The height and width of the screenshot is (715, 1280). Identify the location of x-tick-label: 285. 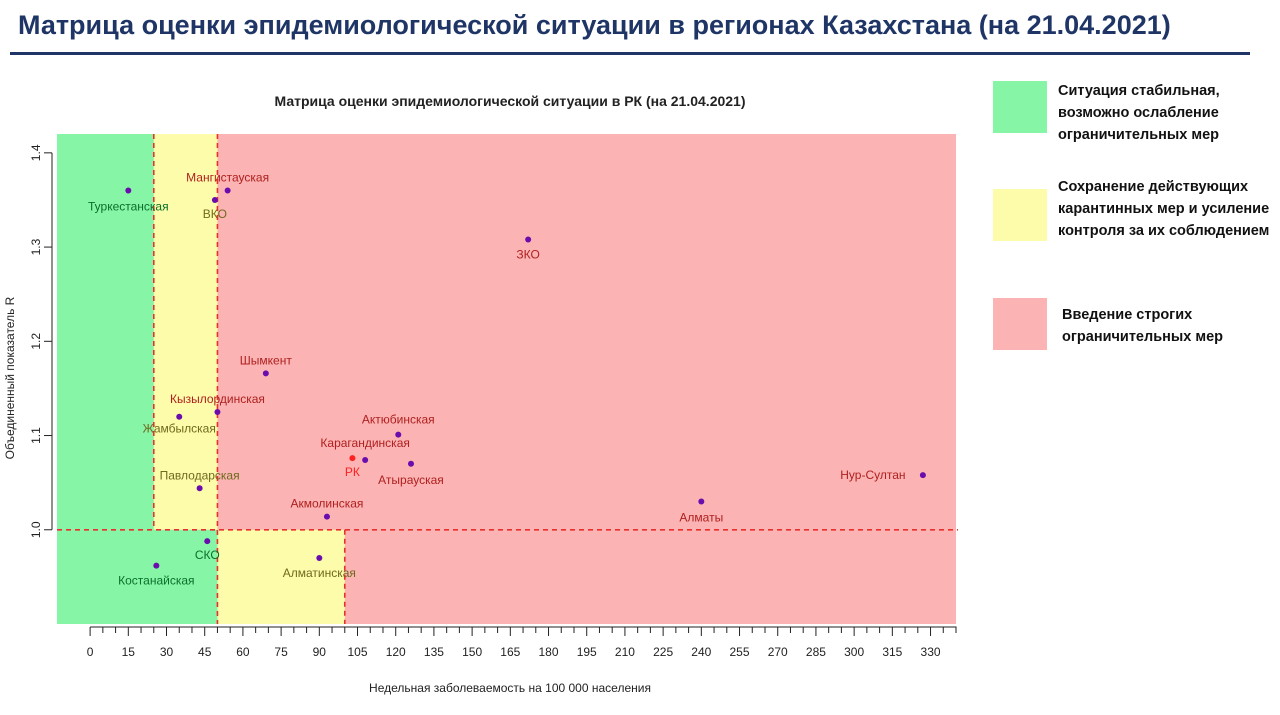
(816, 652).